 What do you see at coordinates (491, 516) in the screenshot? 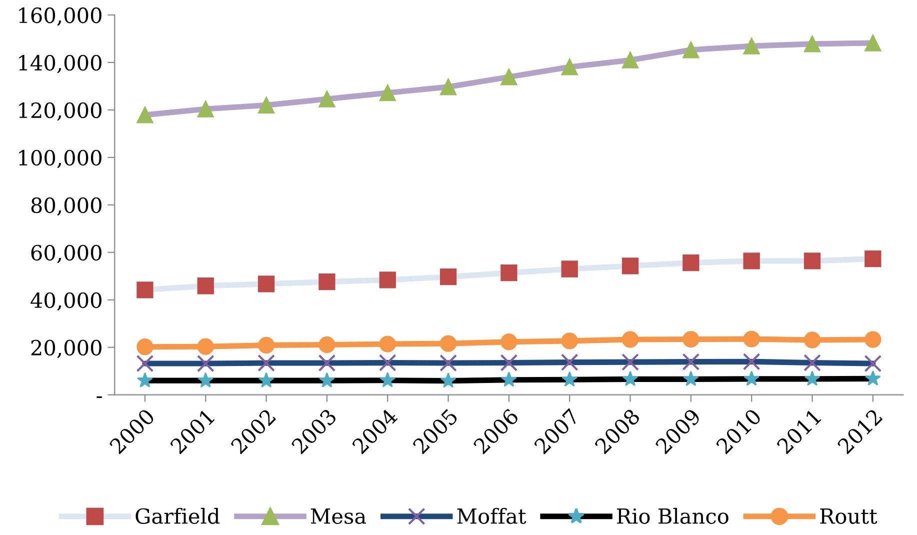
I see `legend-label: Moffat` at bounding box center [491, 516].